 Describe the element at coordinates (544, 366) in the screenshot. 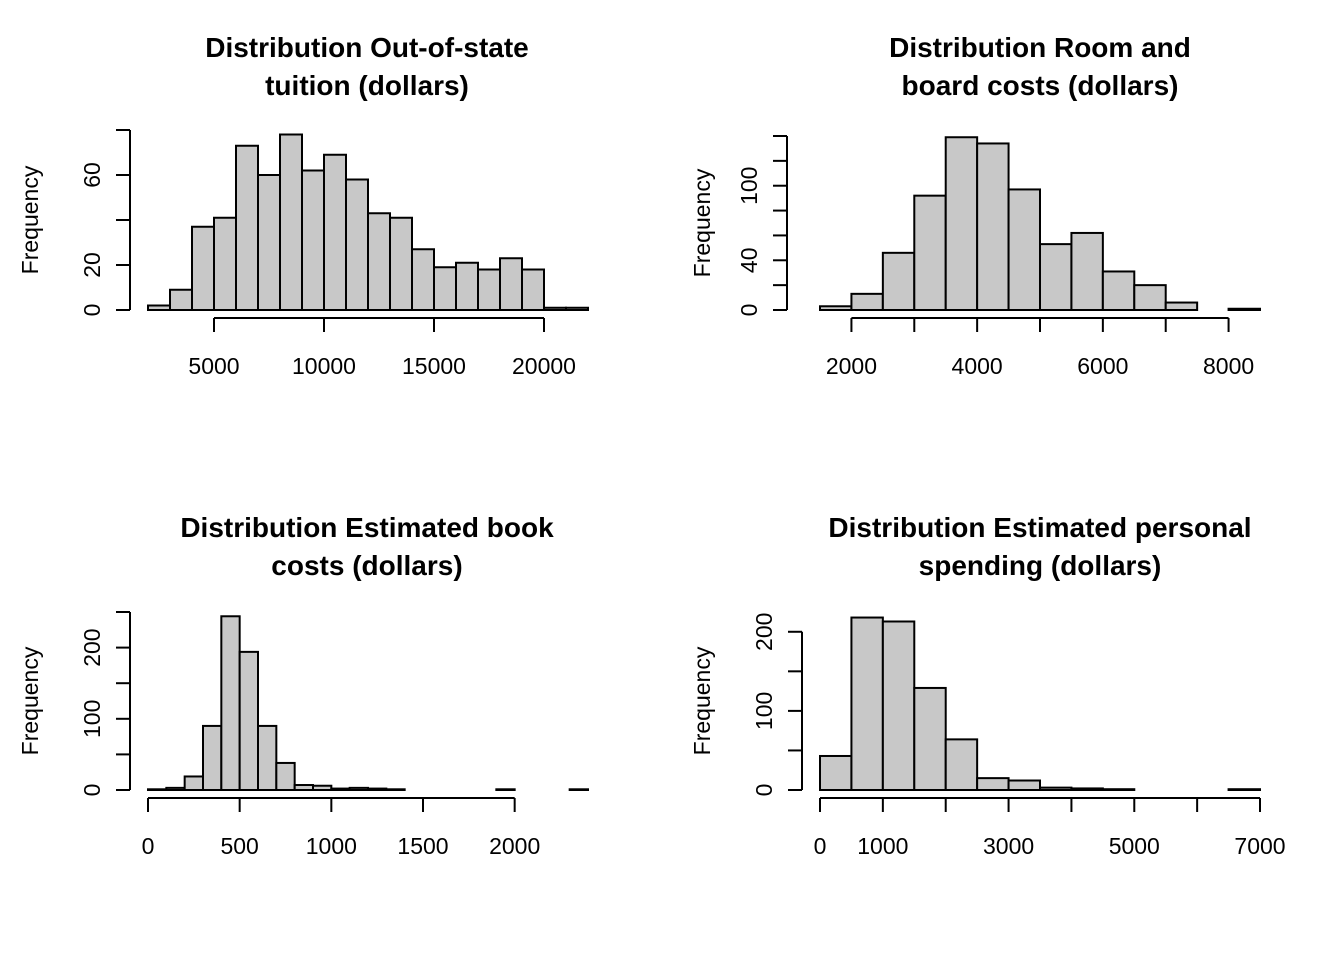

I see `x-tick-label: 20000` at that location.